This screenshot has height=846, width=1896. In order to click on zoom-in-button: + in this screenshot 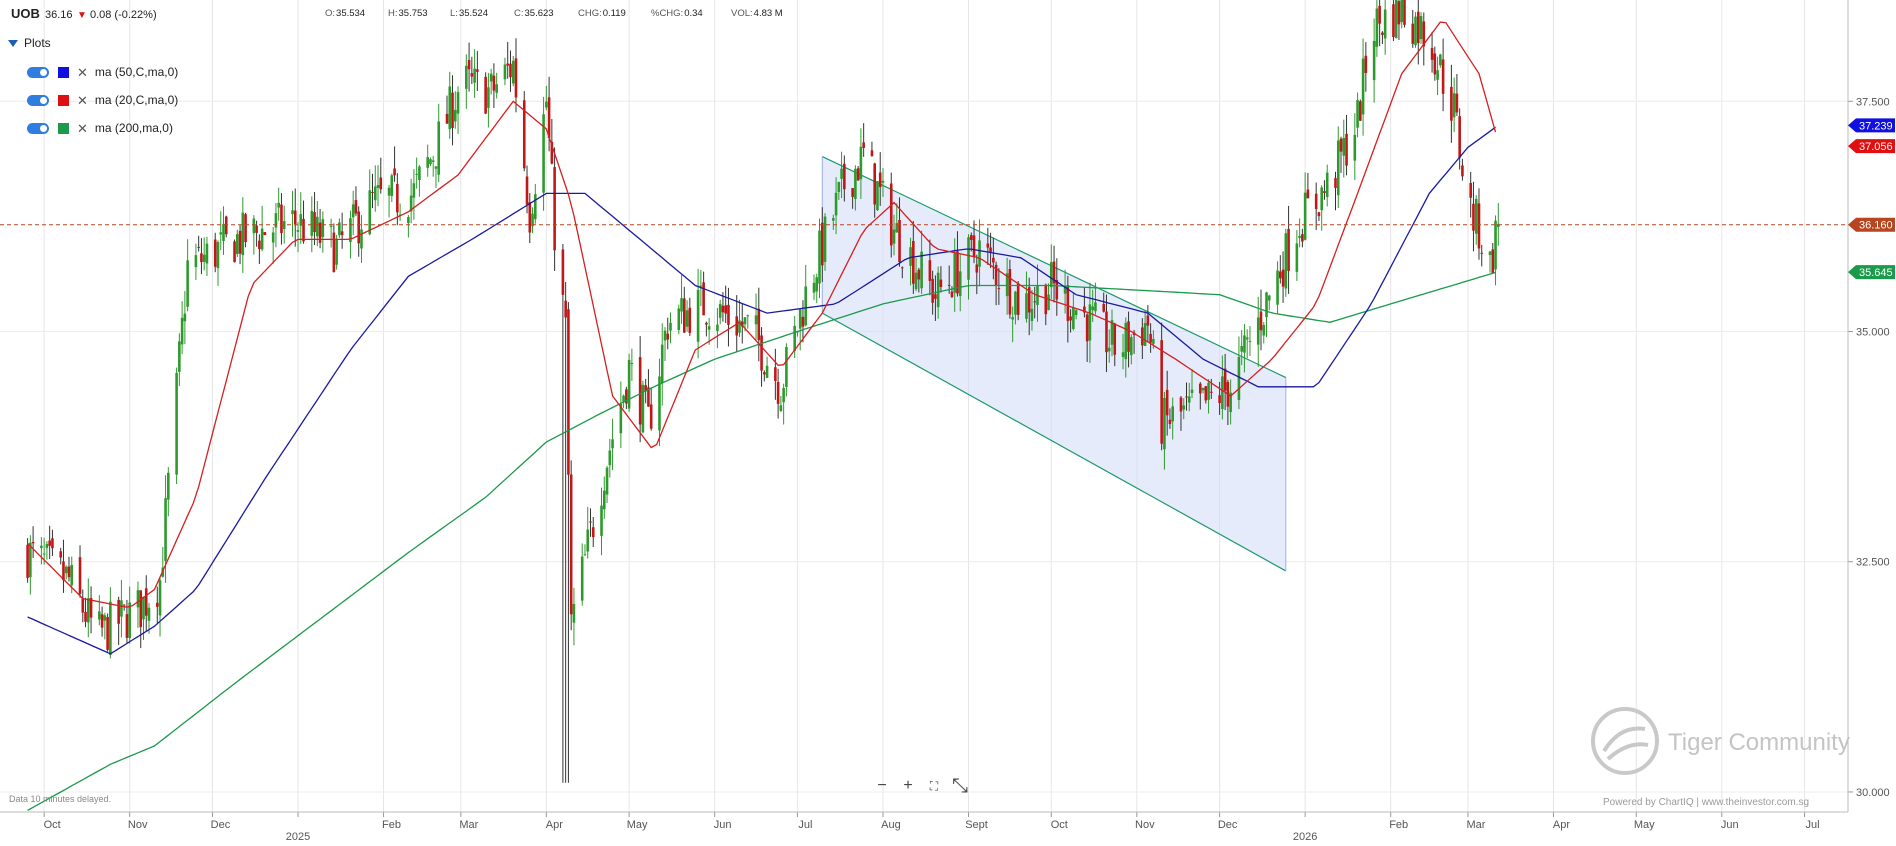, I will do `click(908, 785)`.